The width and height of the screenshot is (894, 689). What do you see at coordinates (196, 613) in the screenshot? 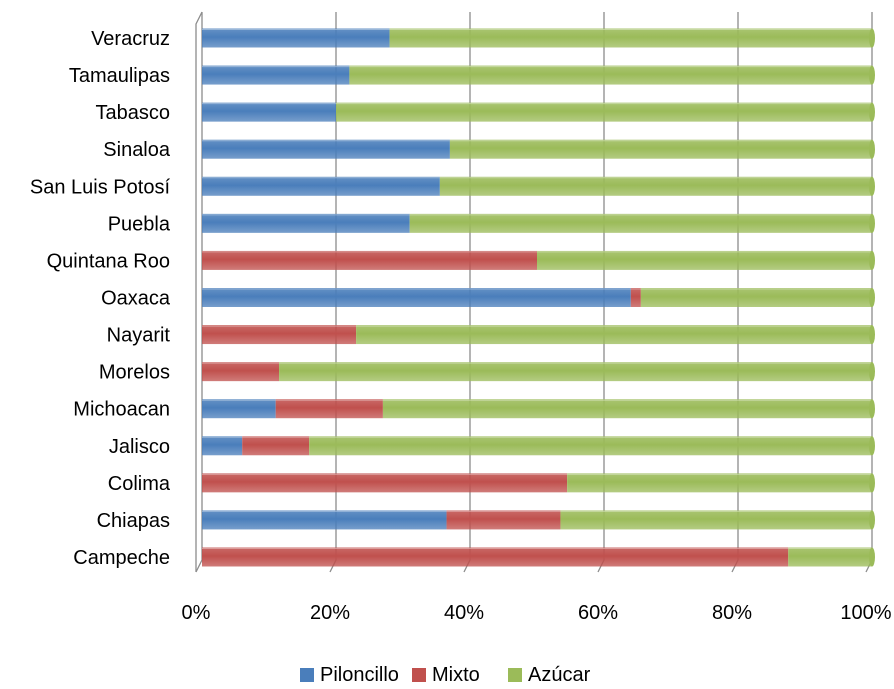
I see `x-tick-label-0: 0%` at bounding box center [196, 613].